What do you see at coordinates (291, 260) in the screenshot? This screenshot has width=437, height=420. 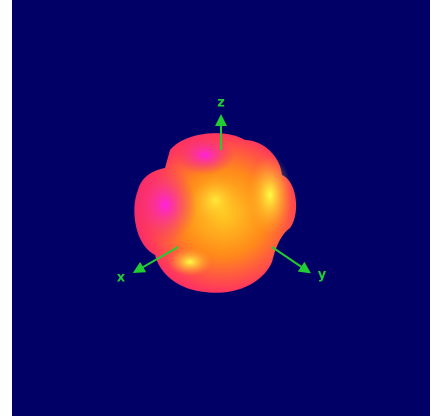 I see `y-axis` at bounding box center [291, 260].